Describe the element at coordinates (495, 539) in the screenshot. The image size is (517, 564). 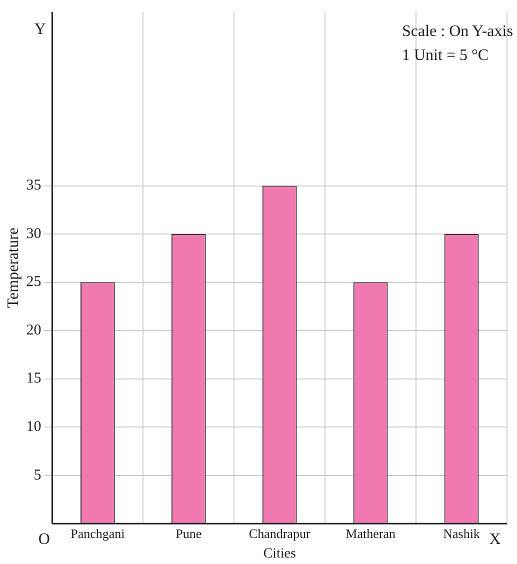
I see `text: X` at that location.